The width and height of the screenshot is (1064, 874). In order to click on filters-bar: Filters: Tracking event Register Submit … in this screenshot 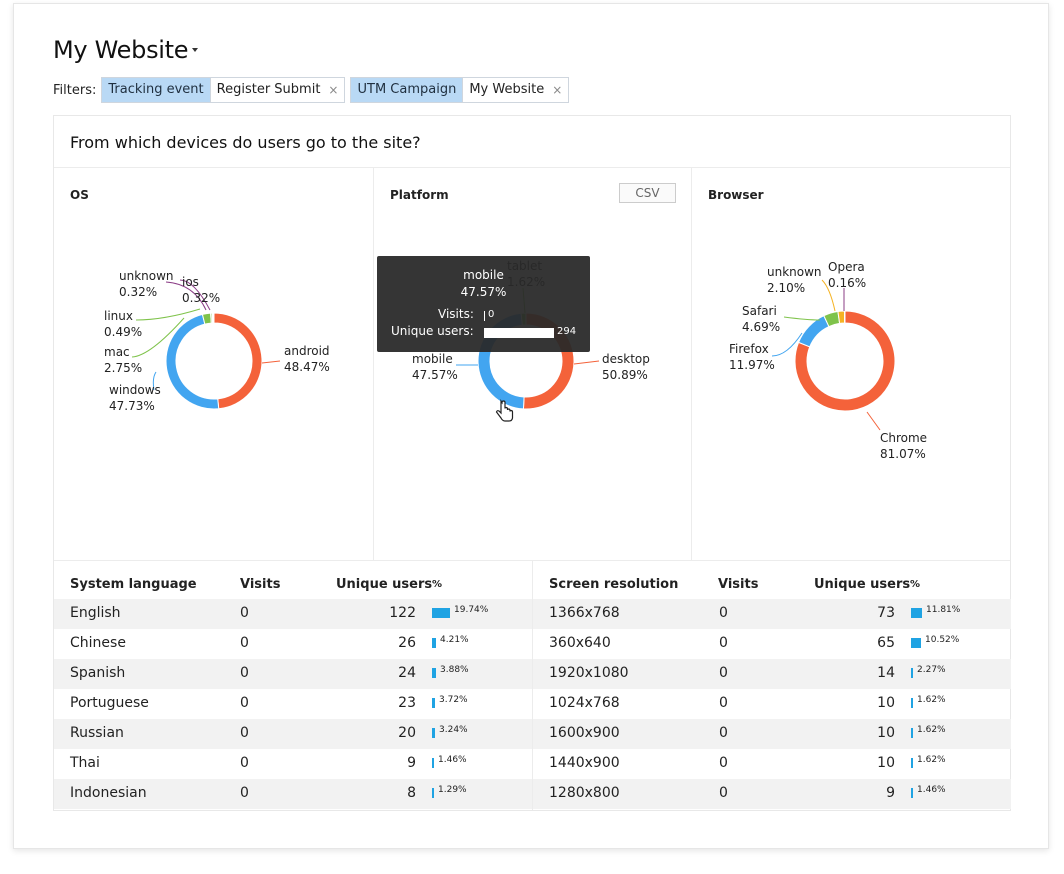, I will do `click(313, 90)`.